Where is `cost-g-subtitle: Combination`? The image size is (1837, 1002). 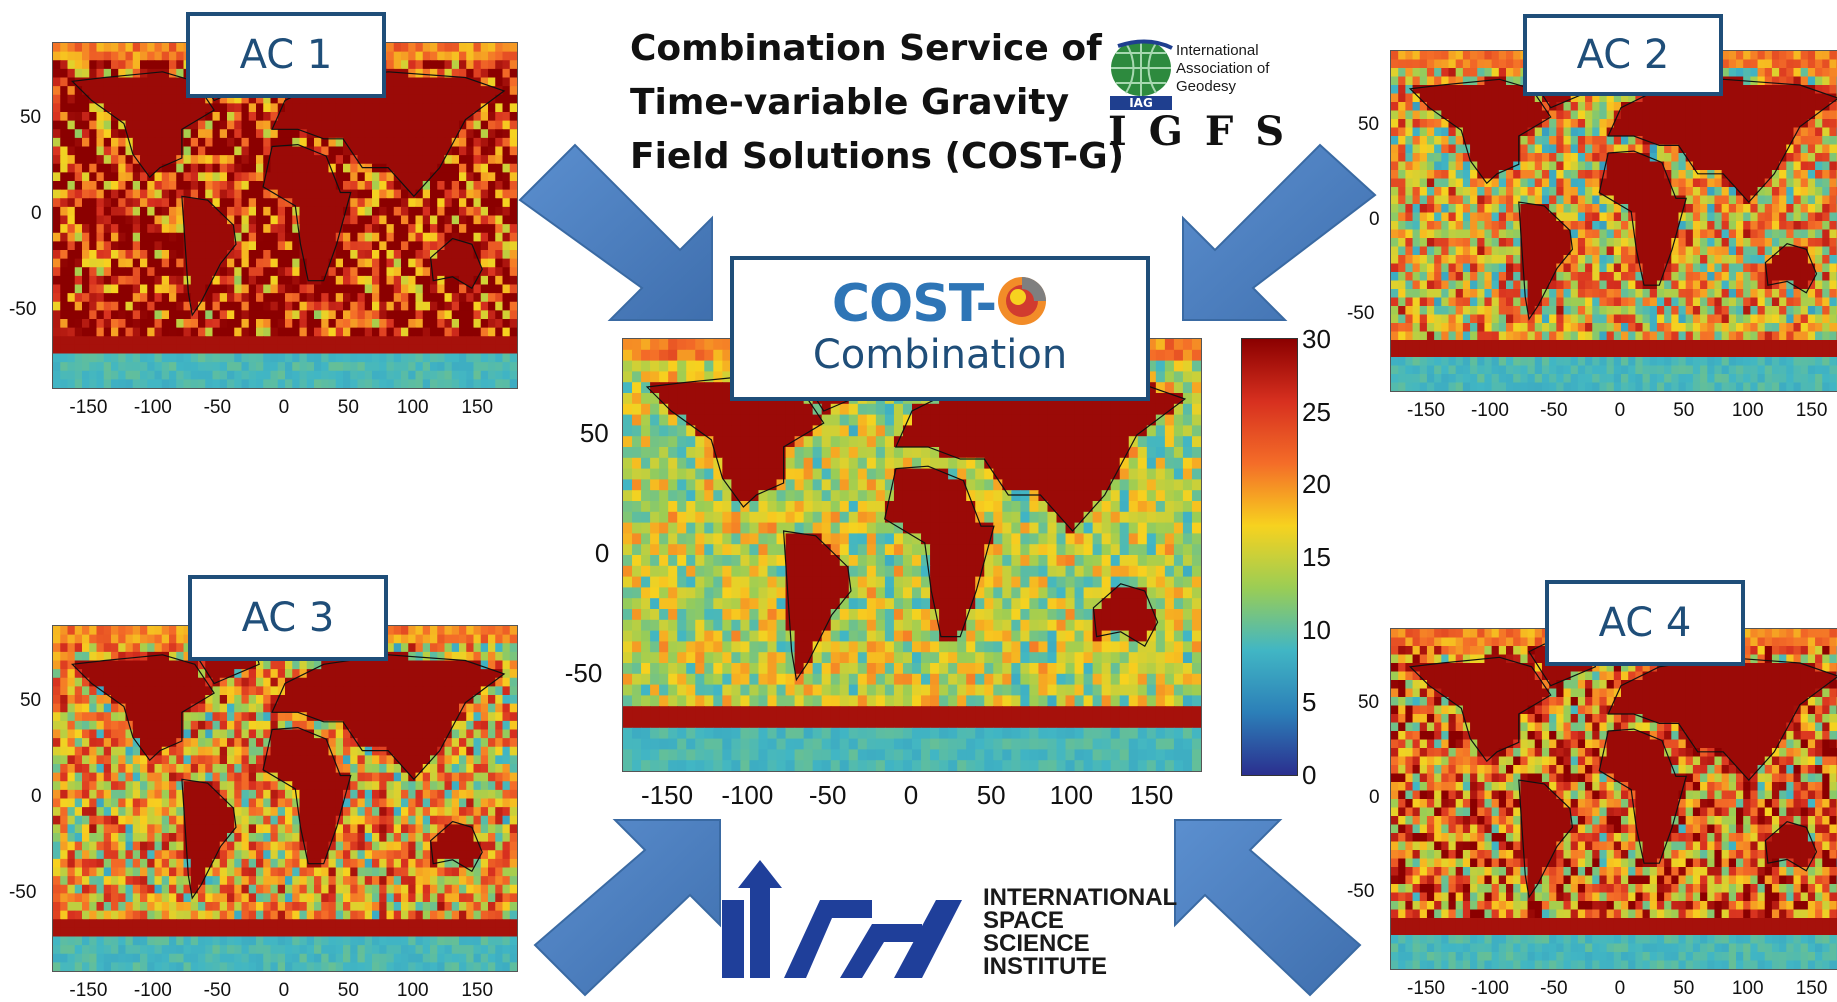
cost-g-subtitle: Combination is located at coordinates (940, 355).